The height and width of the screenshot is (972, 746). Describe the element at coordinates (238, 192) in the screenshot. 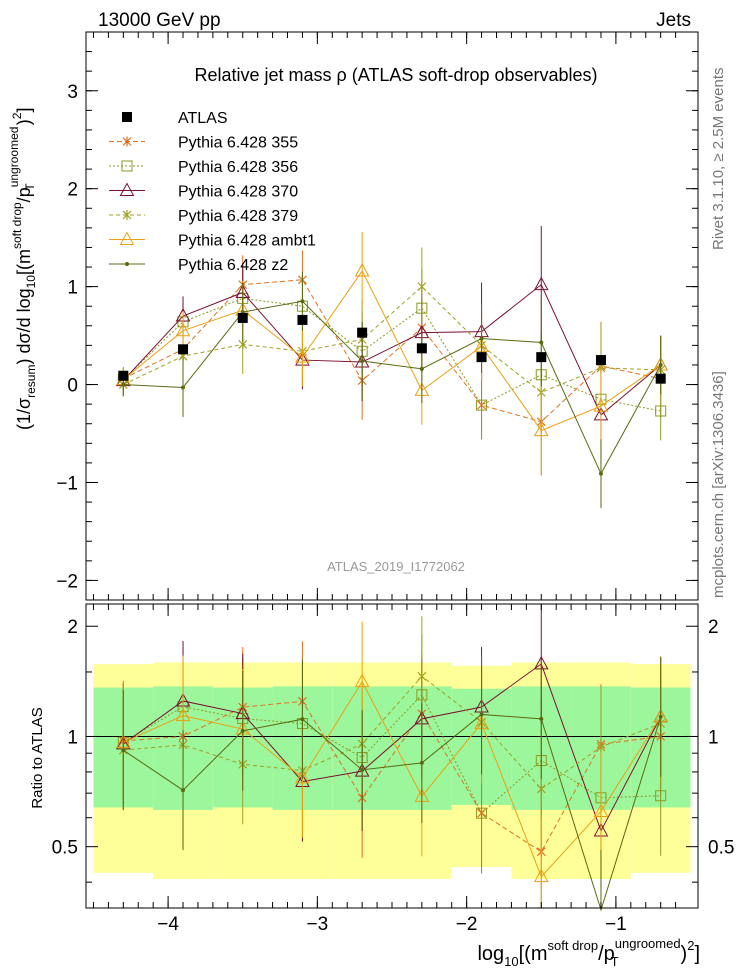

I see `legend-label: Pythia 6.428 370` at that location.